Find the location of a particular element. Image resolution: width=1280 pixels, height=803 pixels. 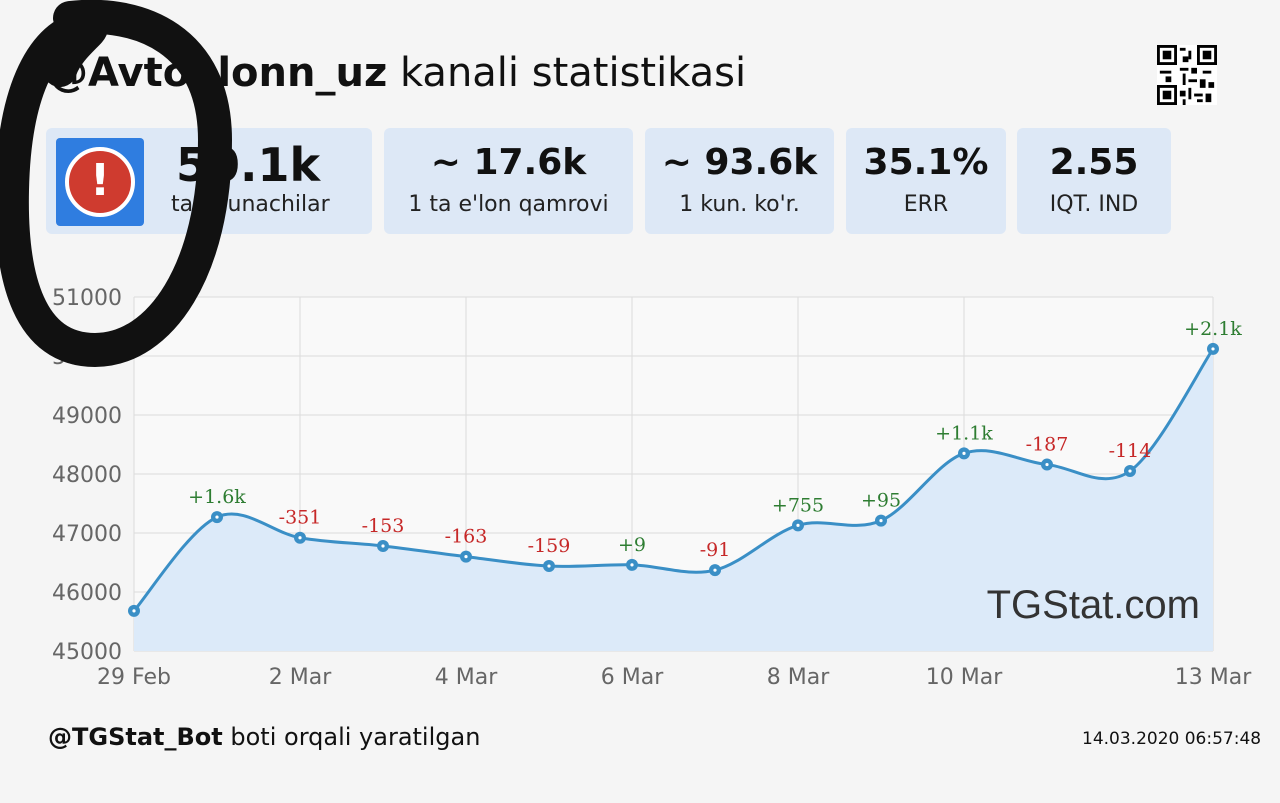

citation-index-label: IQT. IND is located at coordinates (1094, 204).